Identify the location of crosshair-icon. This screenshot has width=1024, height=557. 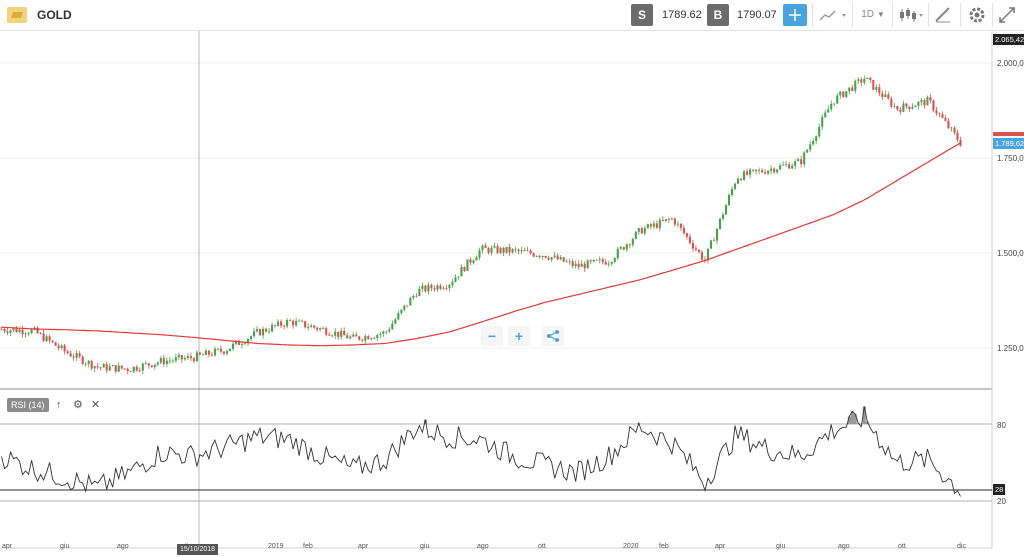
(795, 15).